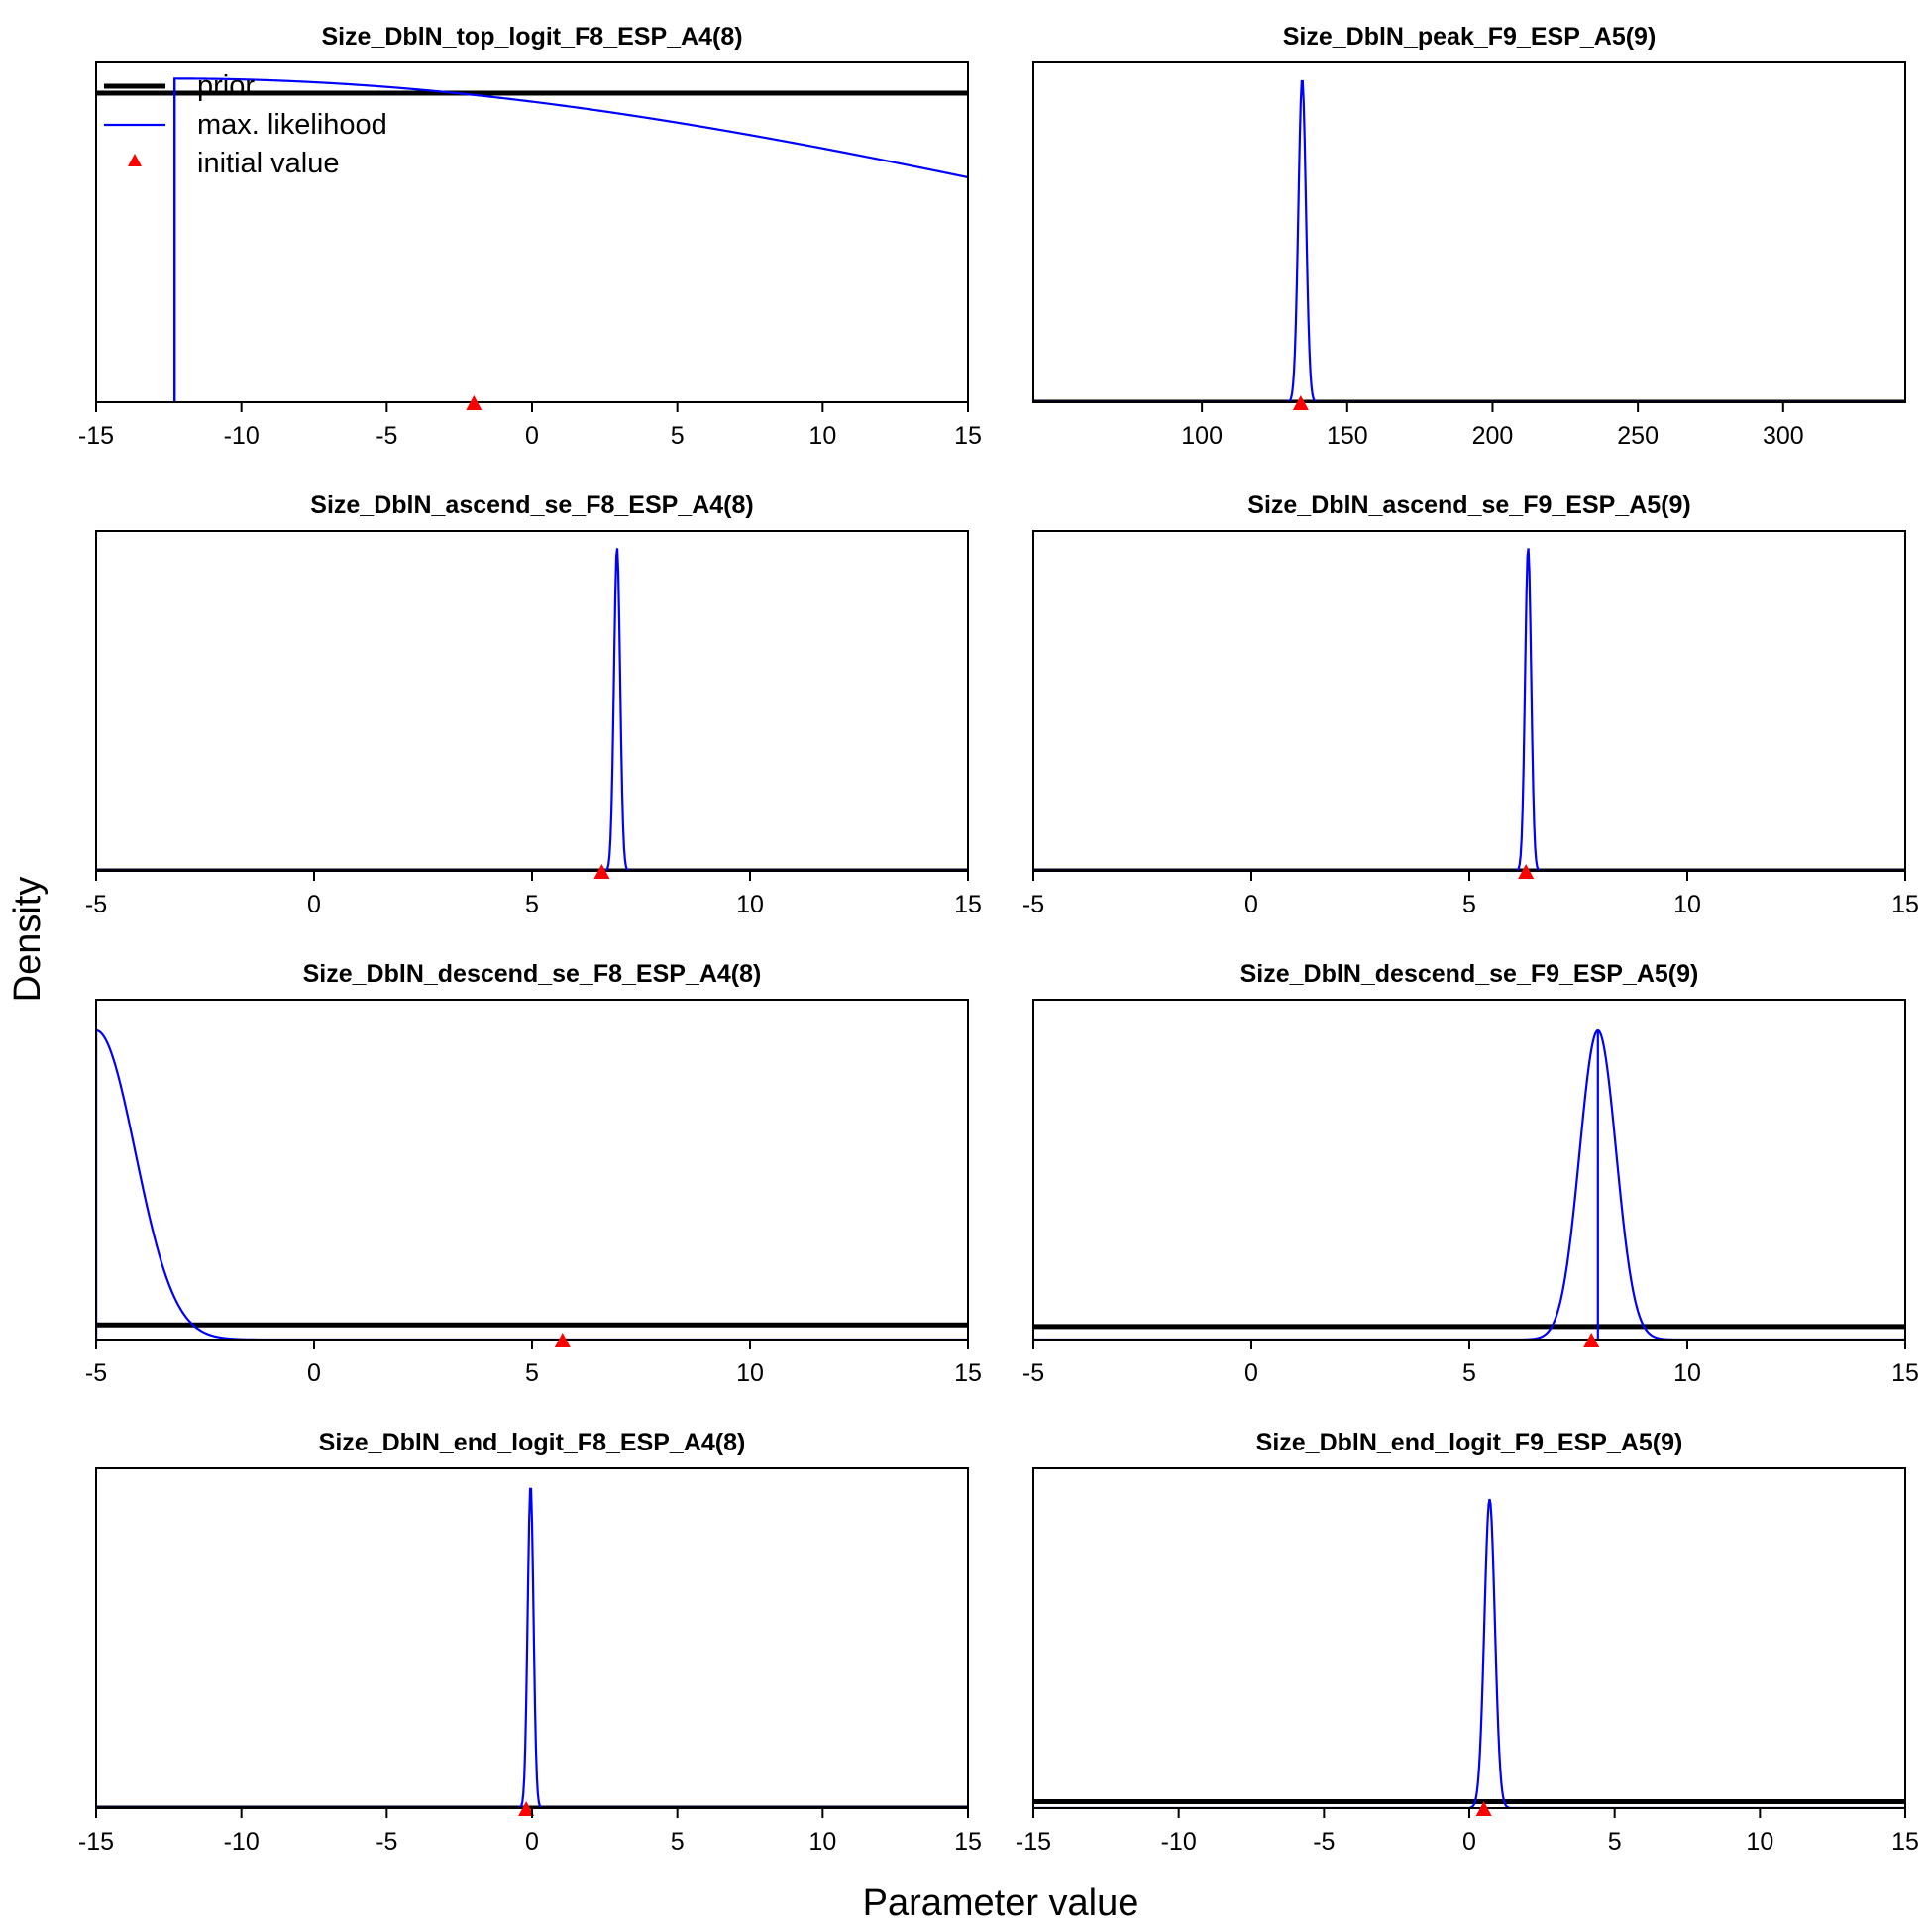 The width and height of the screenshot is (1932, 1932). What do you see at coordinates (1001, 1903) in the screenshot?
I see `x-axis-label: Parameter value` at bounding box center [1001, 1903].